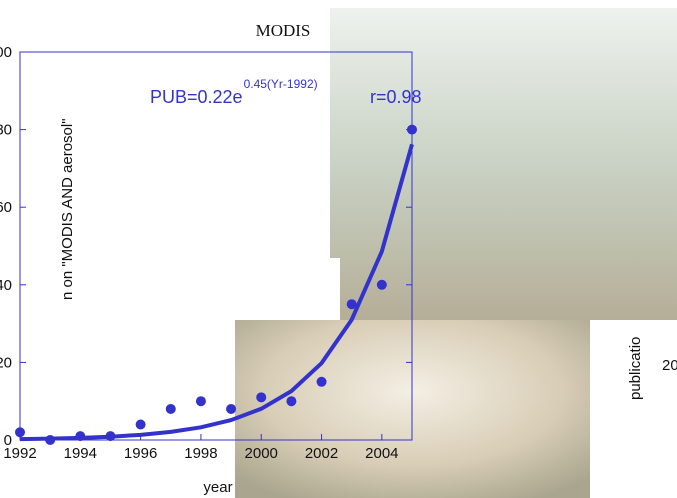 Image resolution: width=677 pixels, height=498 pixels. Describe the element at coordinates (196, 97) in the screenshot. I see `equation: PUB=0.22e` at that location.